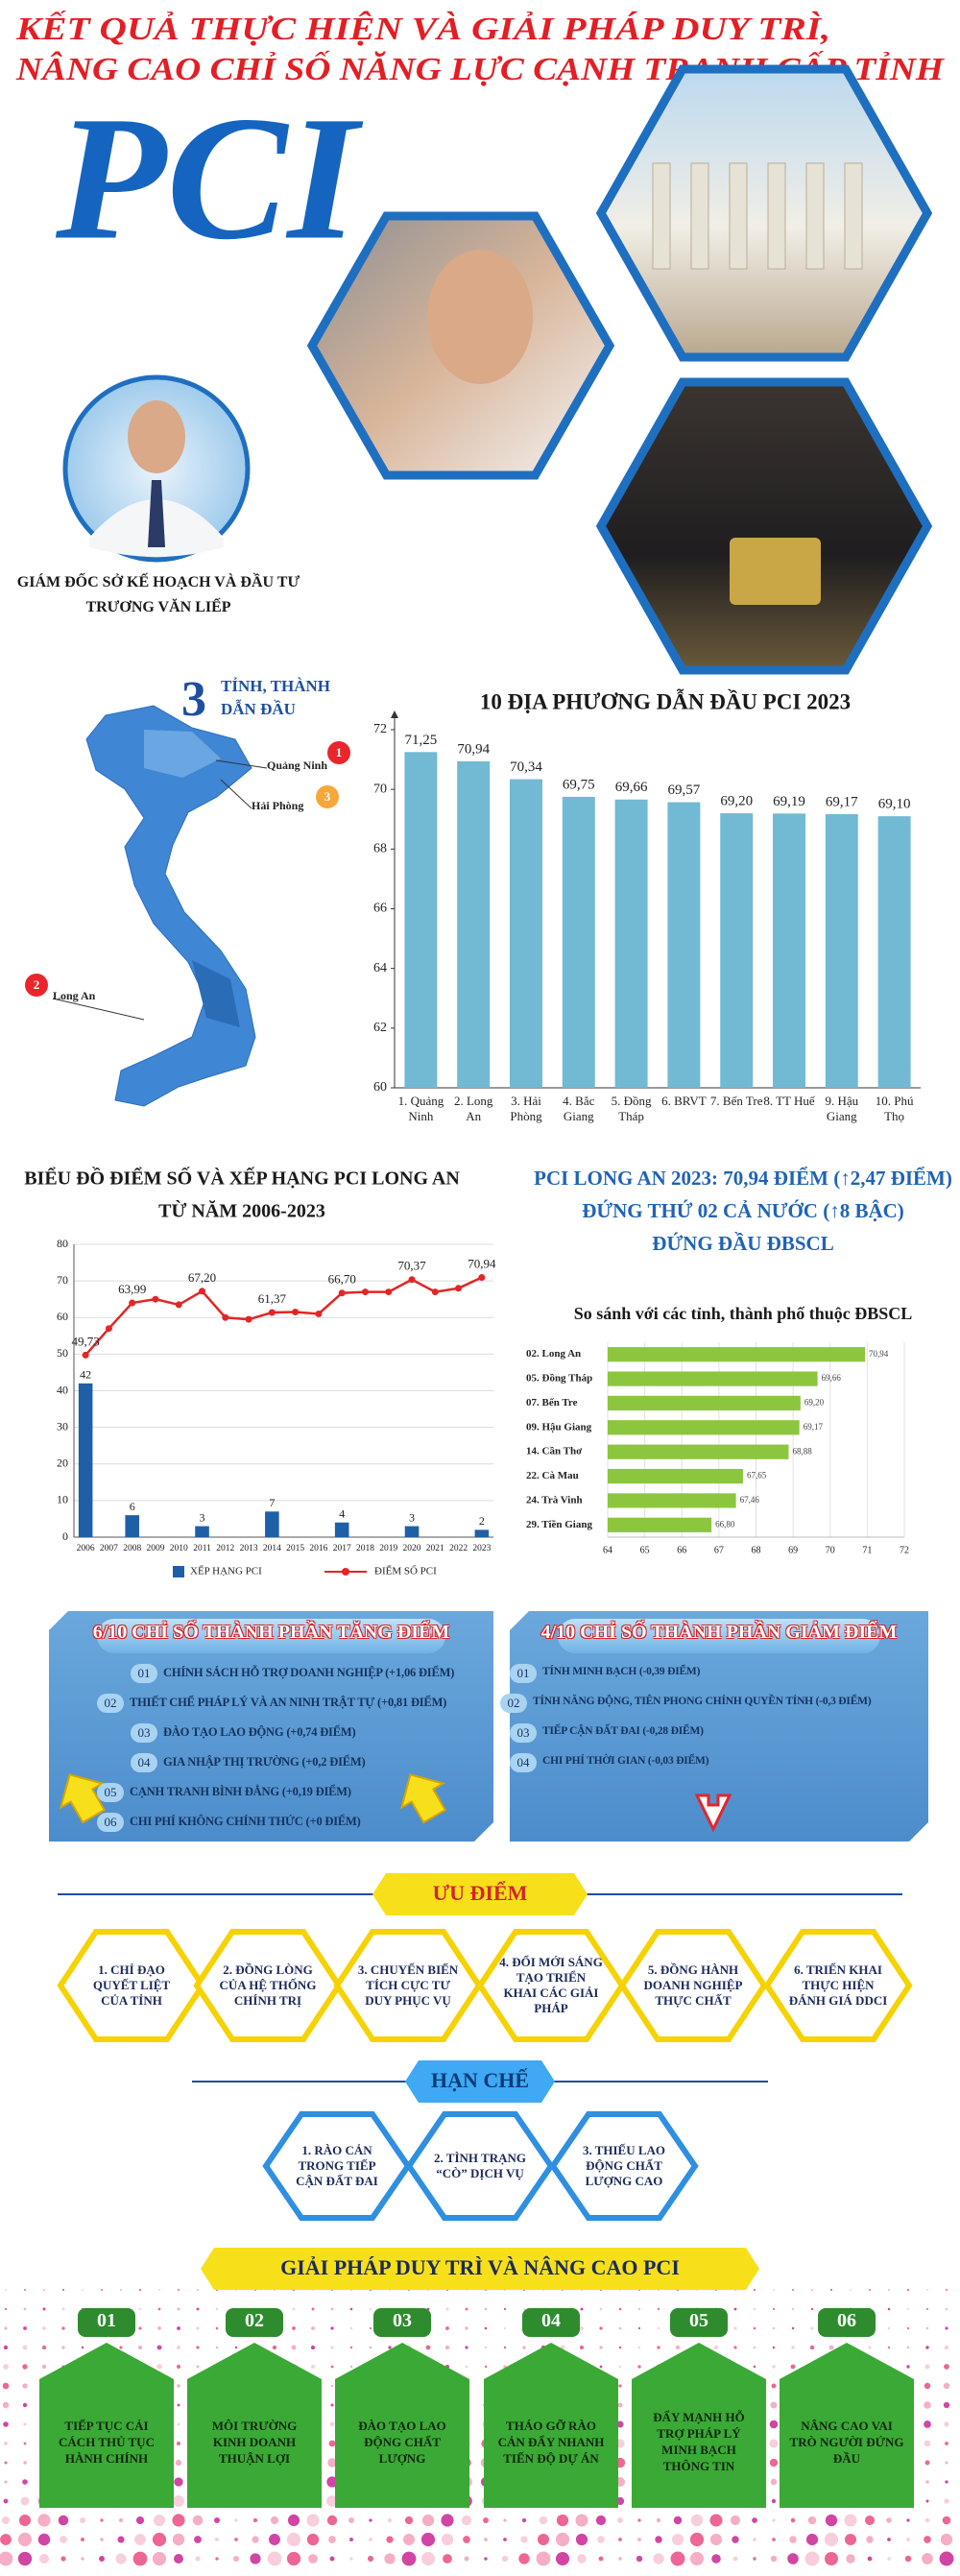  What do you see at coordinates (846, 2442) in the screenshot?
I see `solution-text: NÂNG CAO VAI TRÒ NGƯỜI ĐỨNG ĐẦU` at bounding box center [846, 2442].